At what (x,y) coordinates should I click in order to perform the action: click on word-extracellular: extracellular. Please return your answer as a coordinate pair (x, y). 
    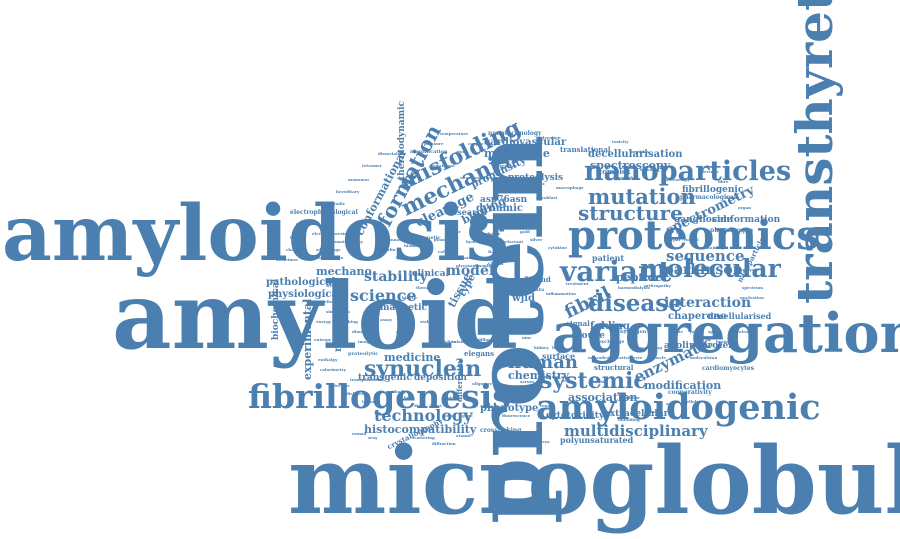
    Looking at the image, I should click on (636, 414).